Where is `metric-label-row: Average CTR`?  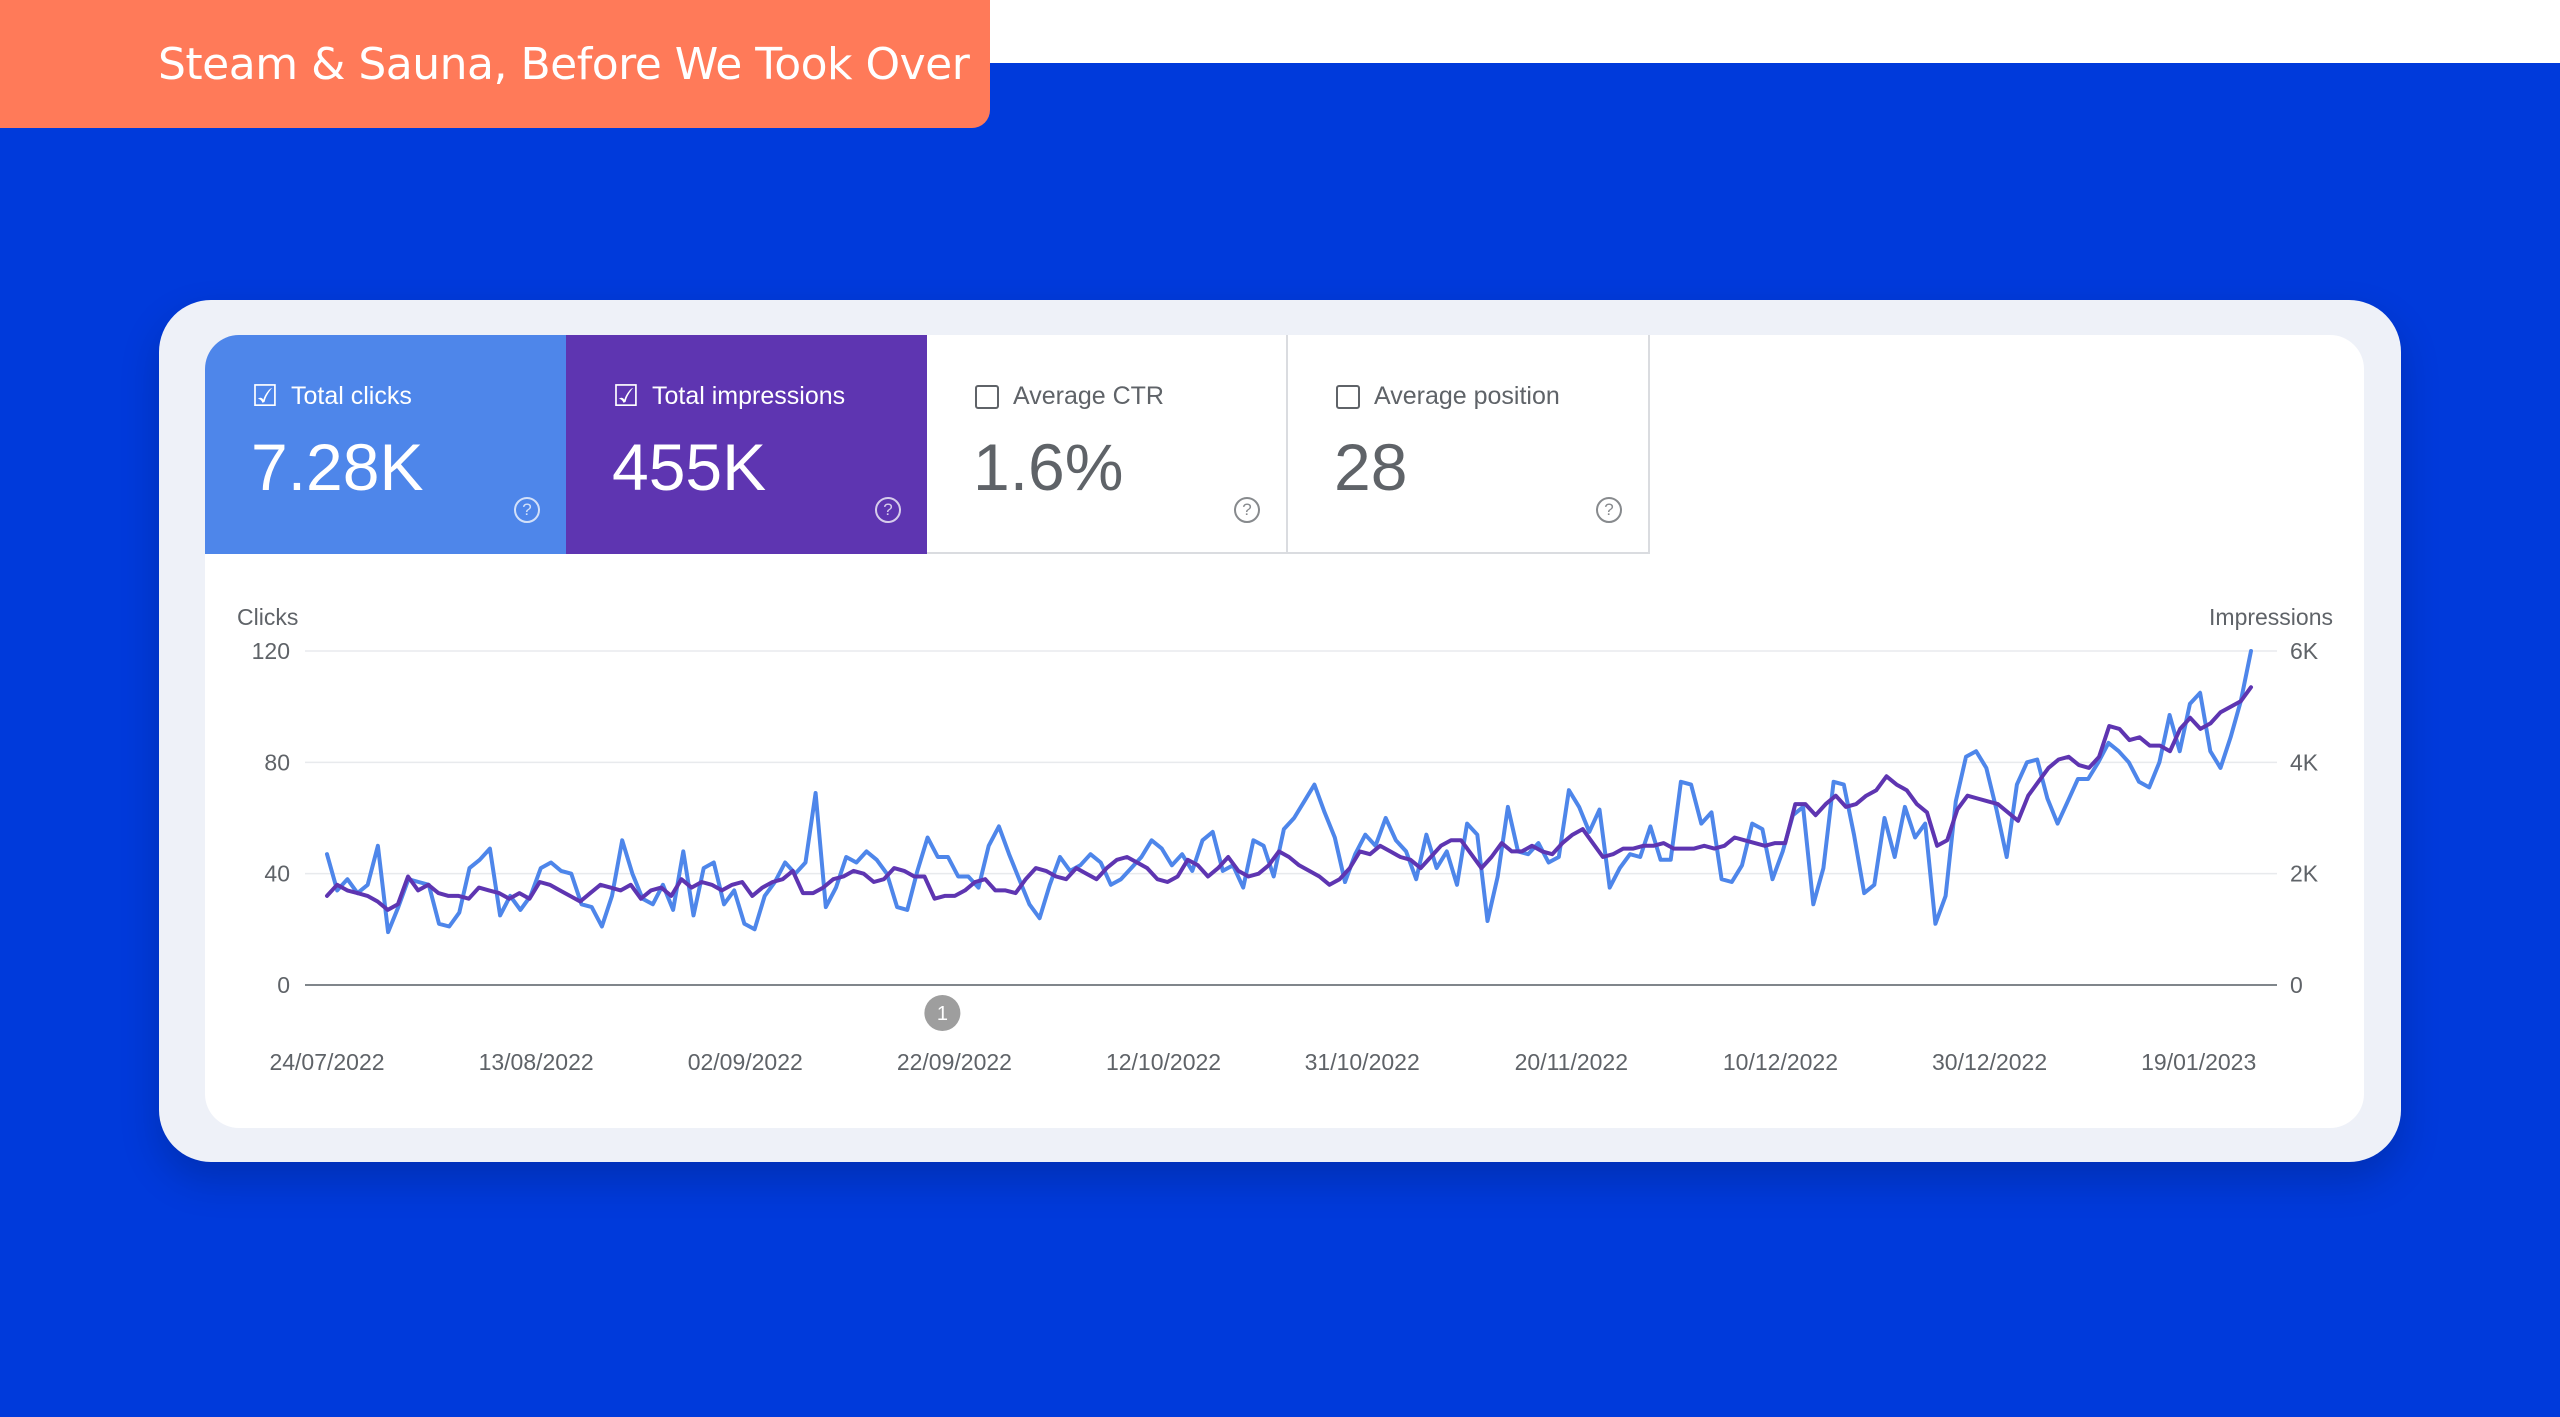 metric-label-row: Average CTR is located at coordinates (1069, 396).